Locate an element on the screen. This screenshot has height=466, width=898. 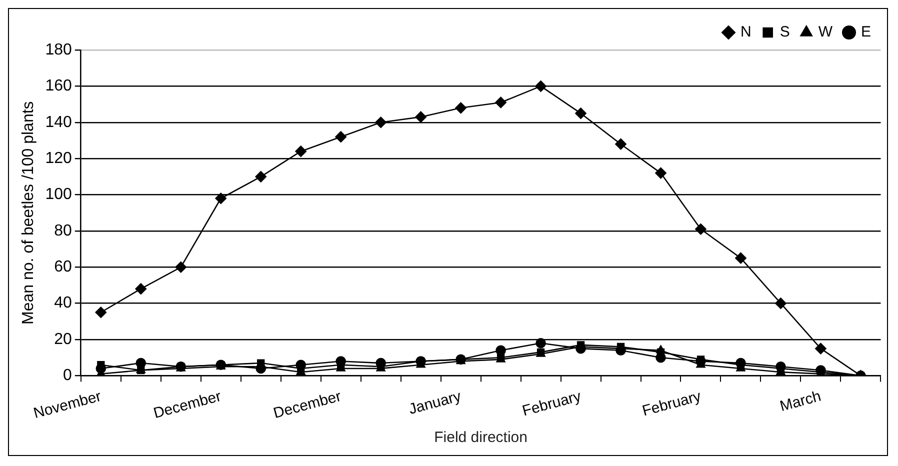
y-tick-label: 40 is located at coordinates (63, 303).